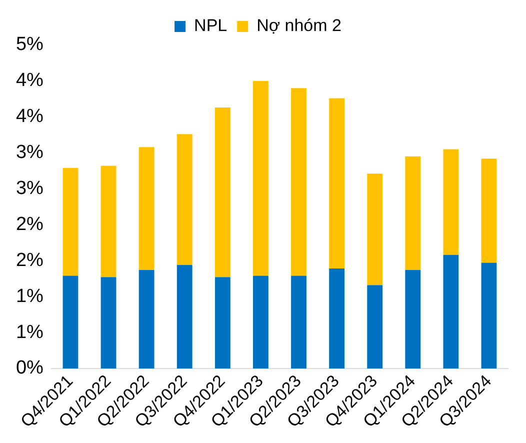 The height and width of the screenshot is (443, 526). I want to click on y-tick-label: 0%, so click(30, 368).